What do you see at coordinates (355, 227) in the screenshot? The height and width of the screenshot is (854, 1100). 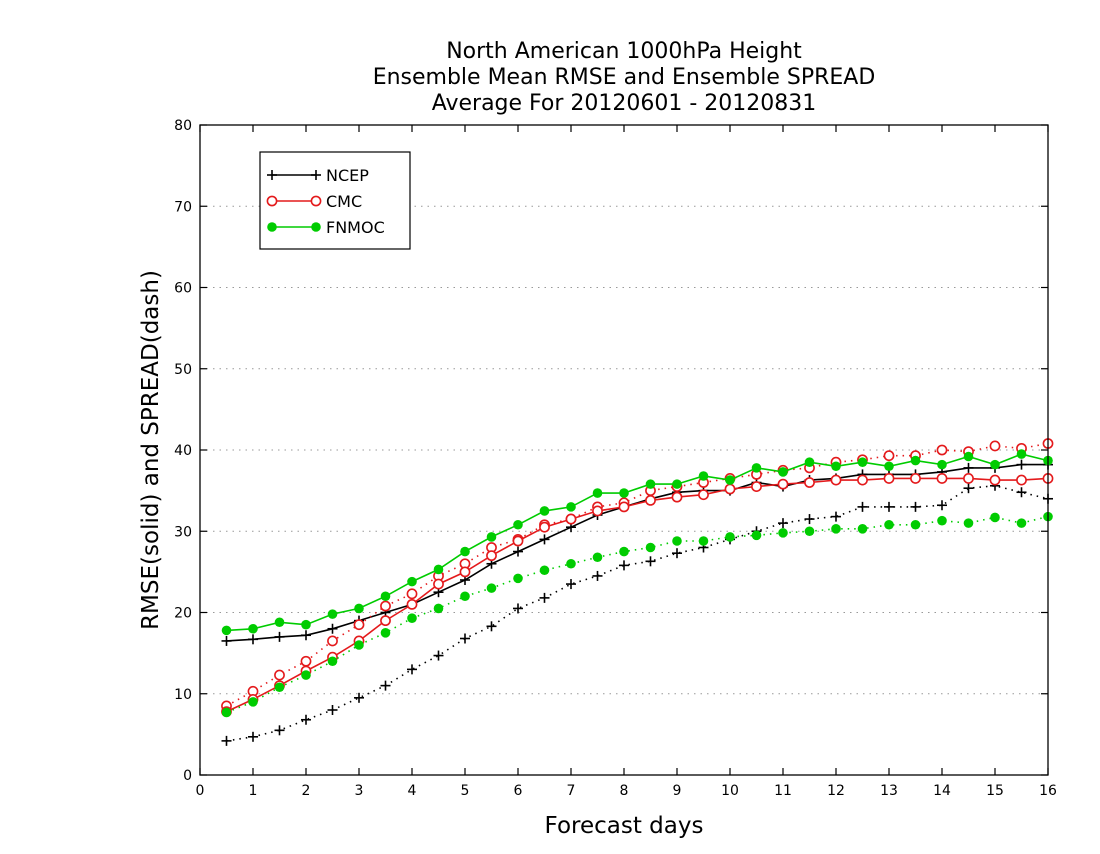 I see `legend-label: FNMOC` at bounding box center [355, 227].